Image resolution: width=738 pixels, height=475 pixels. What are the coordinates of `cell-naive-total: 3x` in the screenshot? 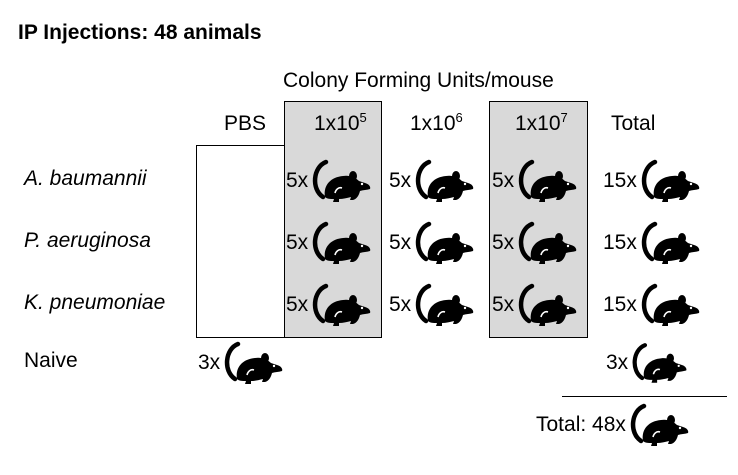 It's located at (647, 363).